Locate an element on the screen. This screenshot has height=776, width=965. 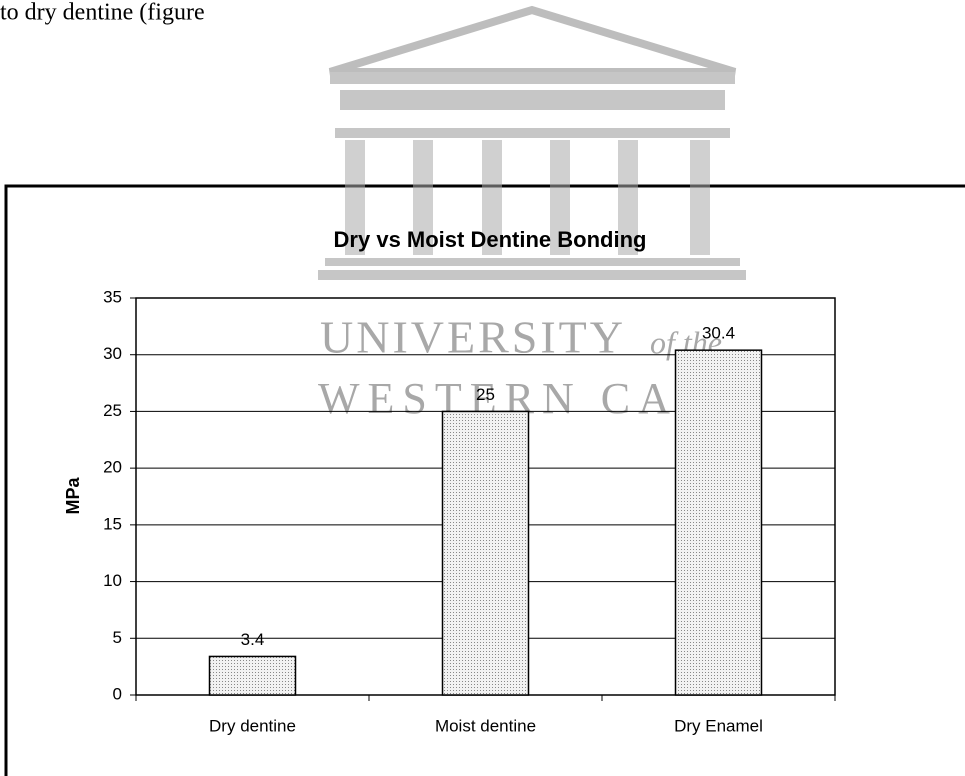
y-tick-label: 20 is located at coordinates (112, 467).